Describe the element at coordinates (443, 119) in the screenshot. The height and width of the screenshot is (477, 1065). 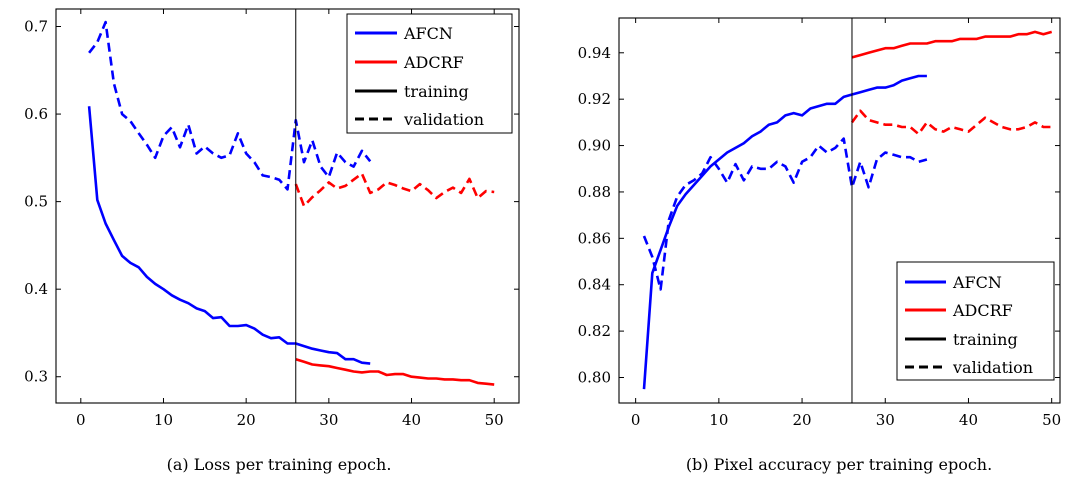
I see `loss-legend-validation-label: validation` at that location.